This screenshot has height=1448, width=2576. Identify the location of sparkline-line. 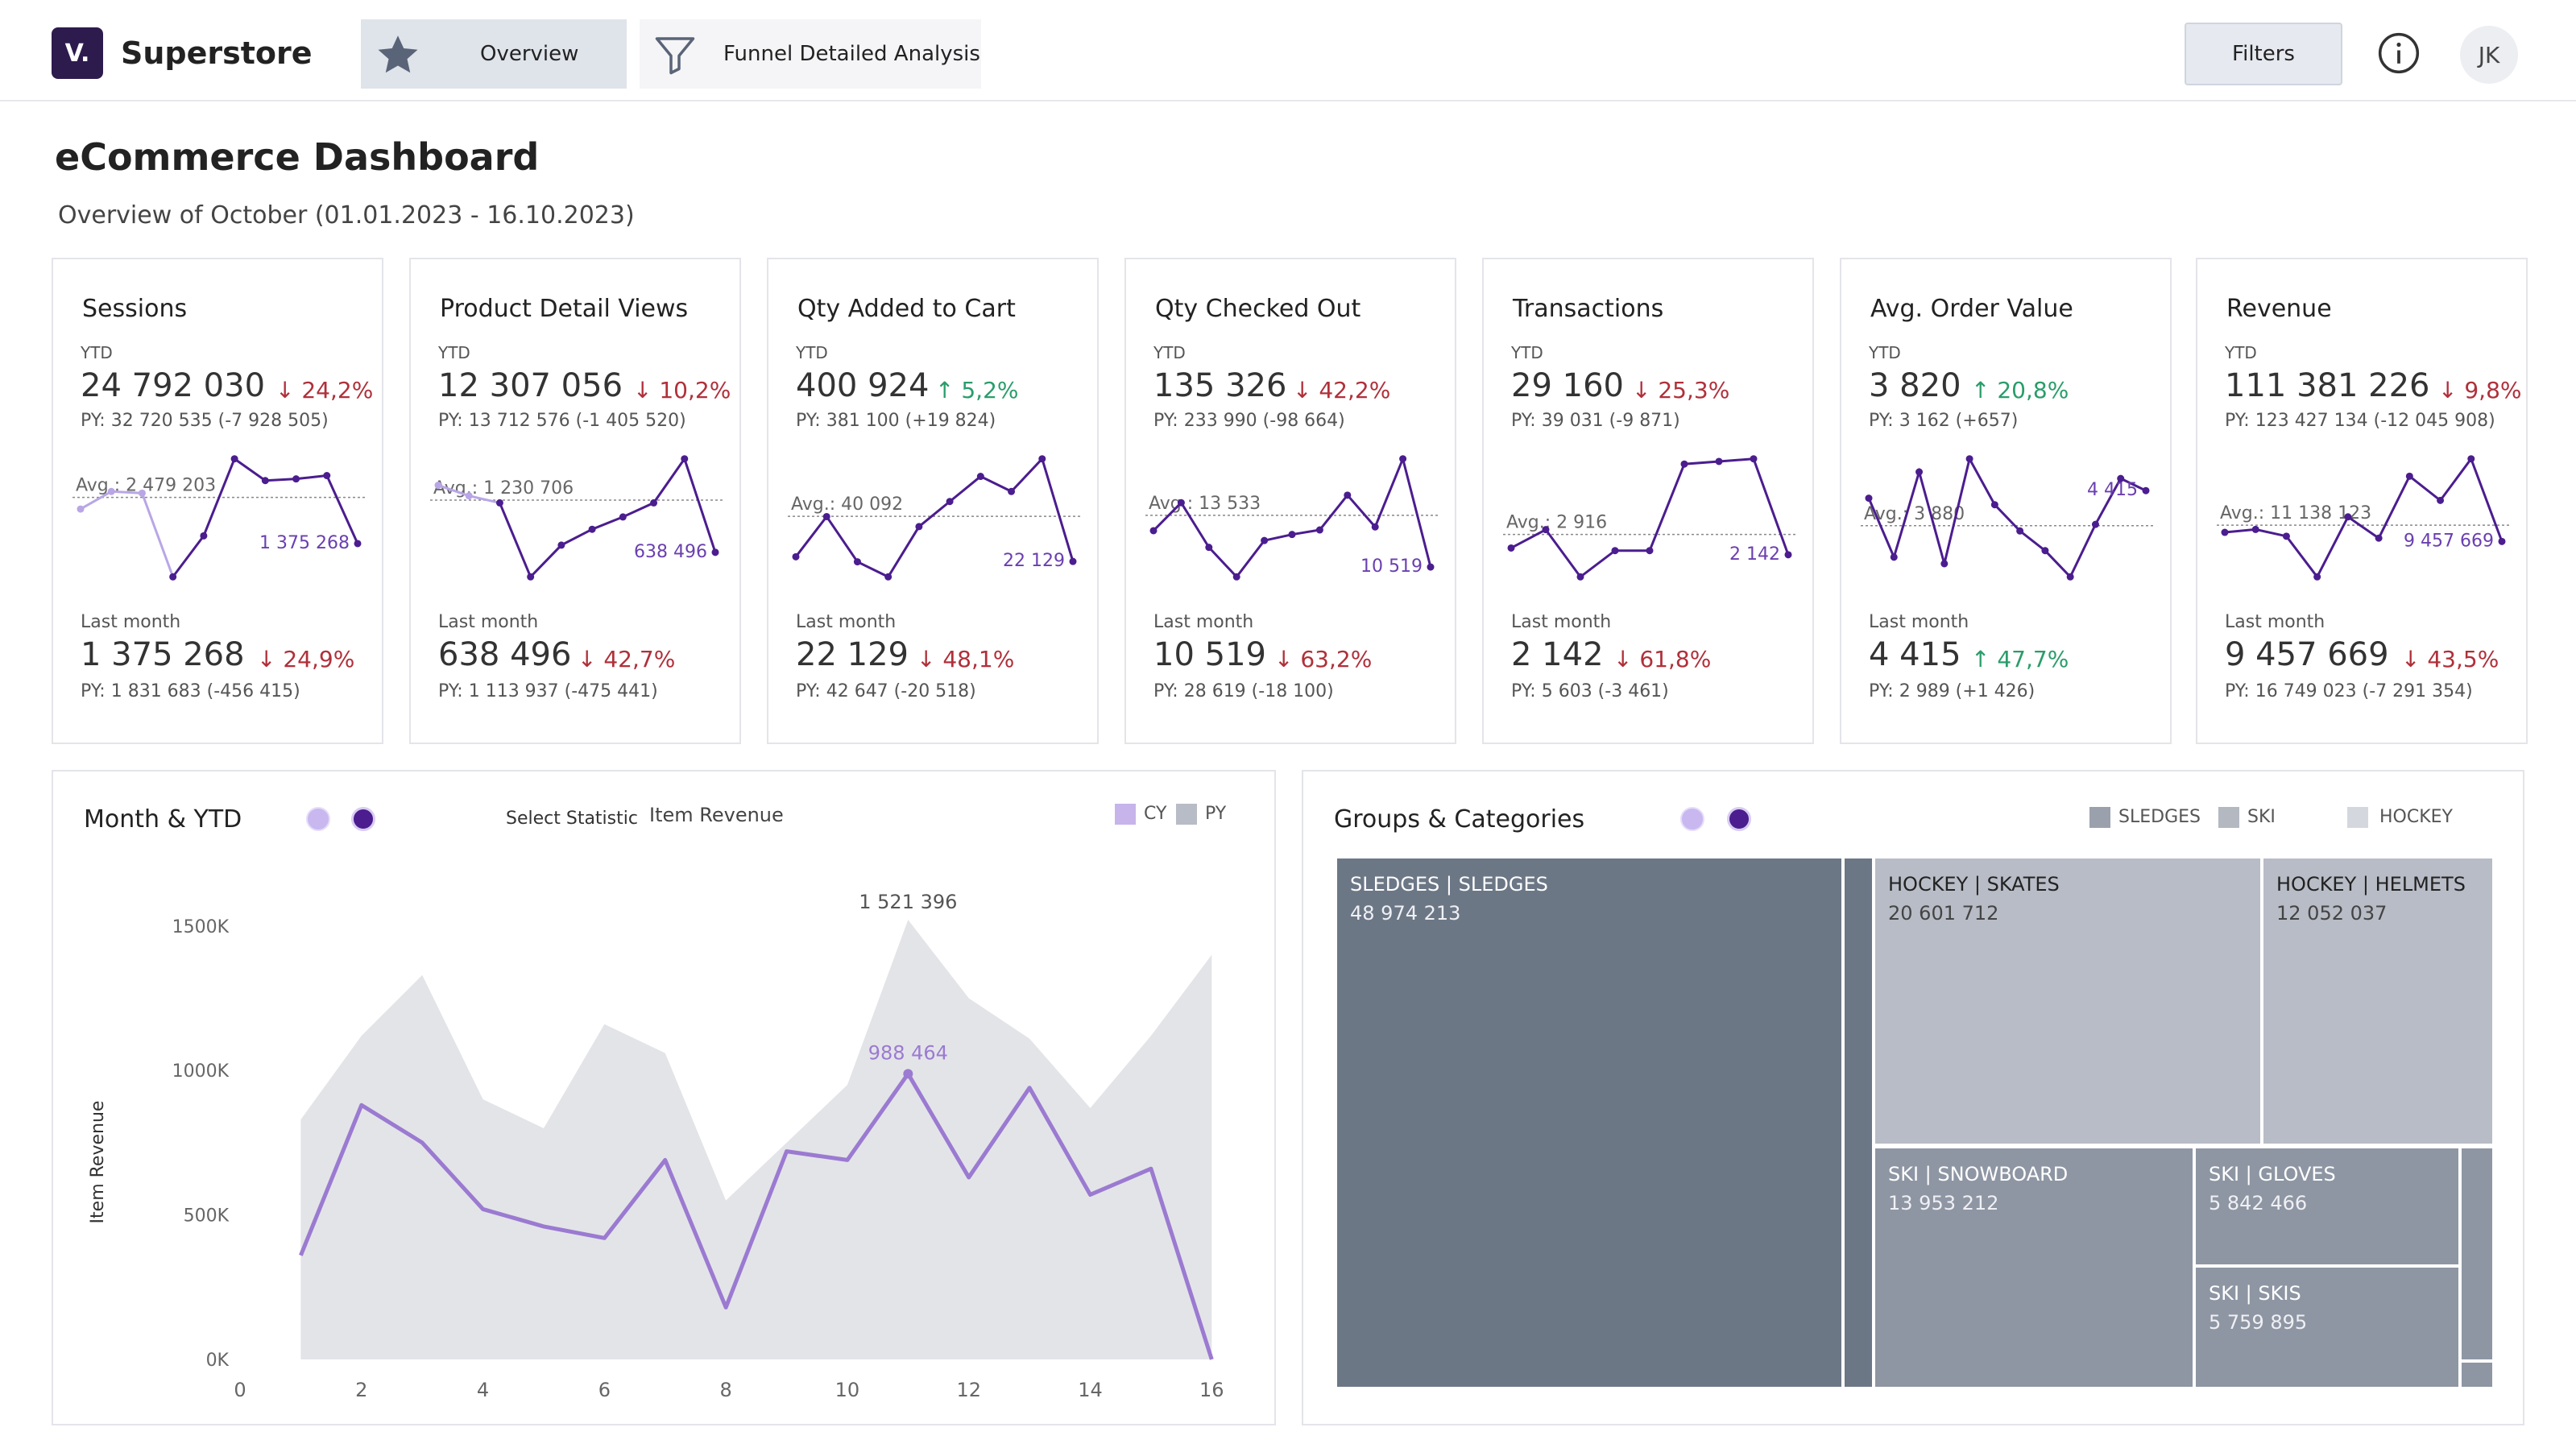
(2007, 517).